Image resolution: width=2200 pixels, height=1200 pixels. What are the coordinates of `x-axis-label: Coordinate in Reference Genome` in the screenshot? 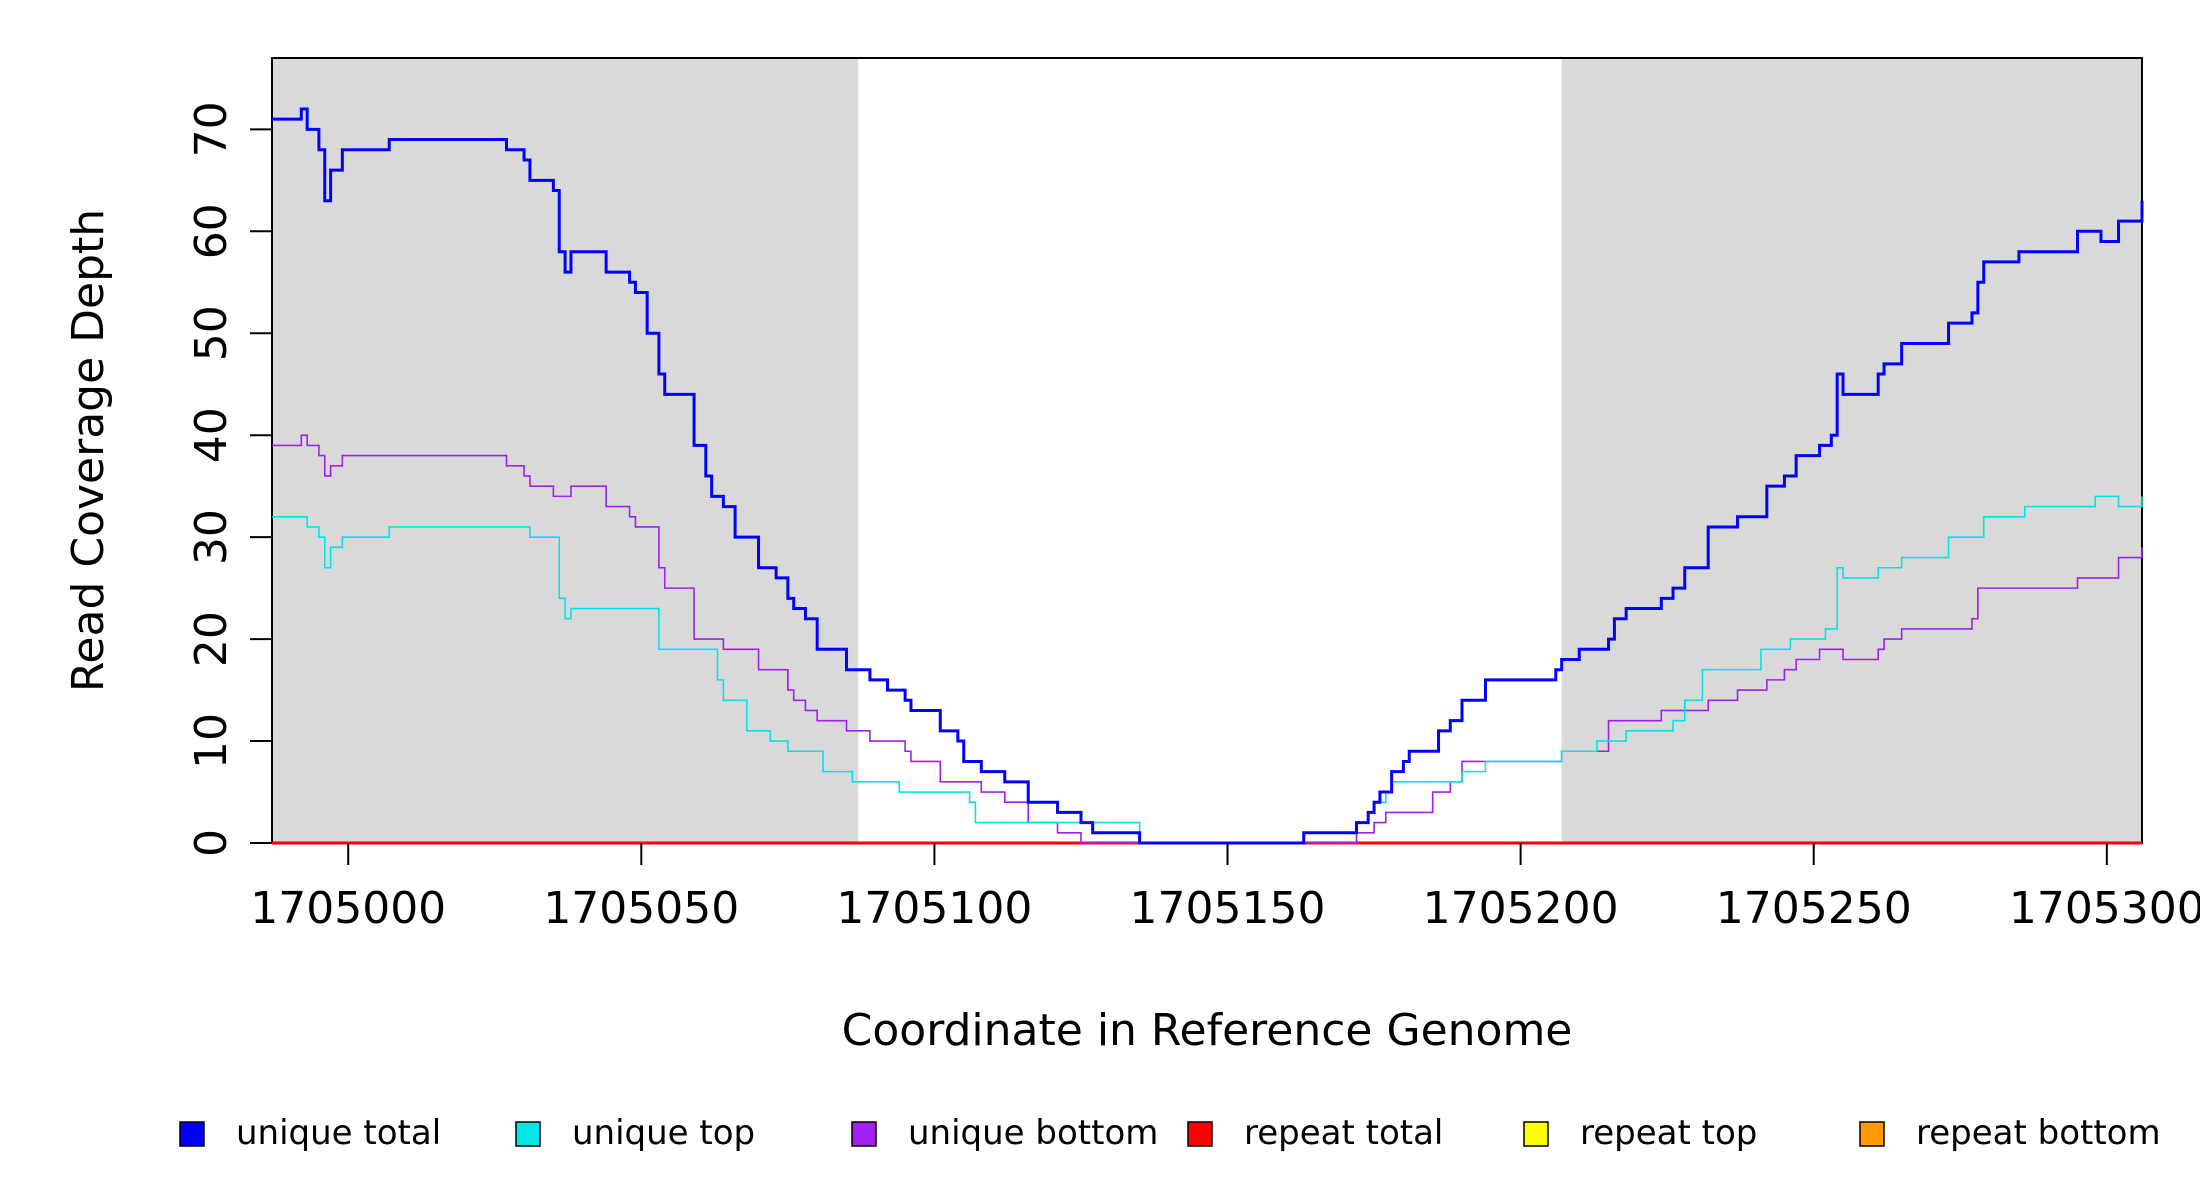 It's located at (1207, 1030).